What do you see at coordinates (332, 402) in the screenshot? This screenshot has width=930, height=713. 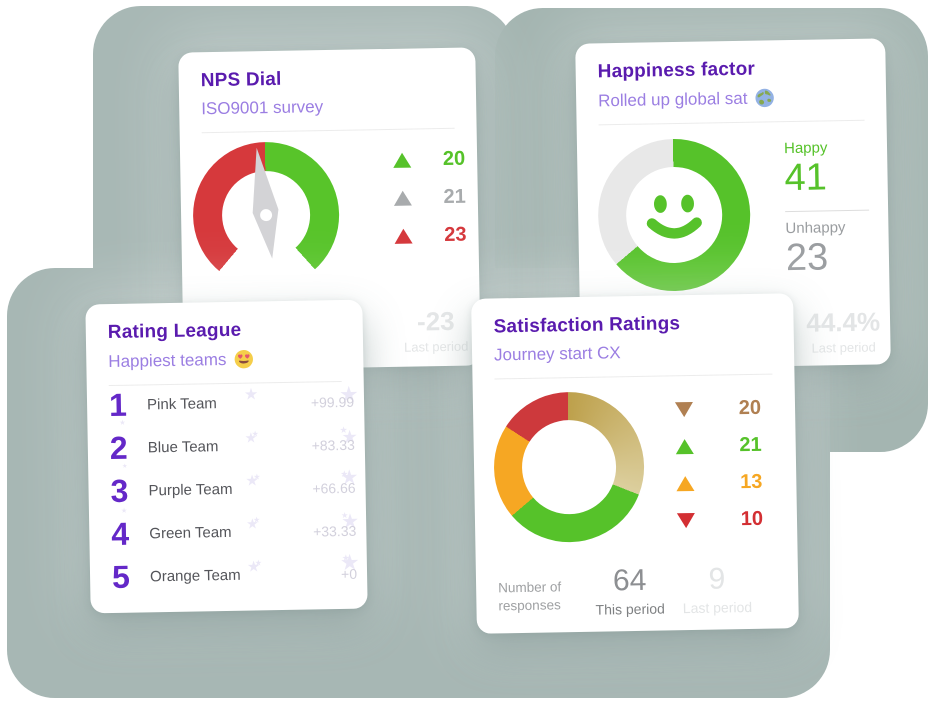 I see `team-score: +99.99` at bounding box center [332, 402].